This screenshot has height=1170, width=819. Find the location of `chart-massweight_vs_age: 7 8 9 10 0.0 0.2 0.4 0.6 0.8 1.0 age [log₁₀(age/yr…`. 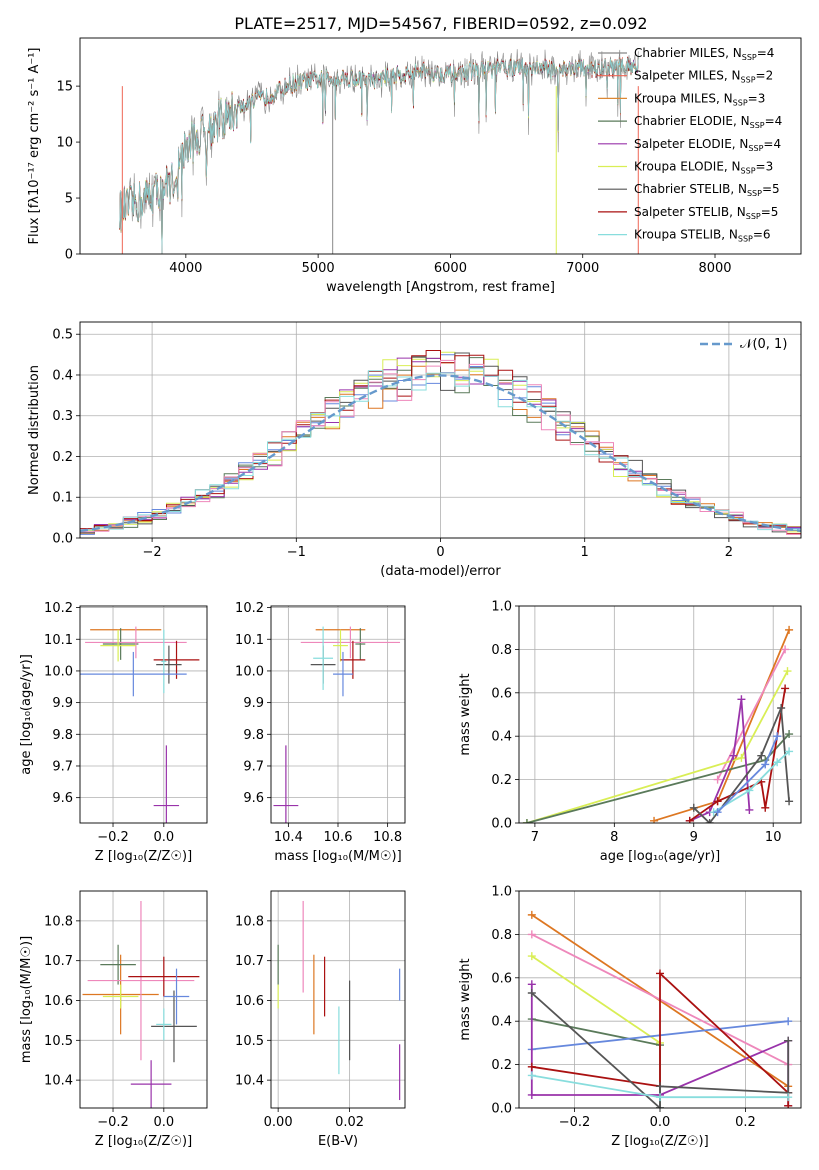

chart-massweight_vs_age: 7 8 9 10 0.0 0.2 0.4 0.6 0.8 1.0 age [log₁₀(age/yr… is located at coordinates (630, 732).